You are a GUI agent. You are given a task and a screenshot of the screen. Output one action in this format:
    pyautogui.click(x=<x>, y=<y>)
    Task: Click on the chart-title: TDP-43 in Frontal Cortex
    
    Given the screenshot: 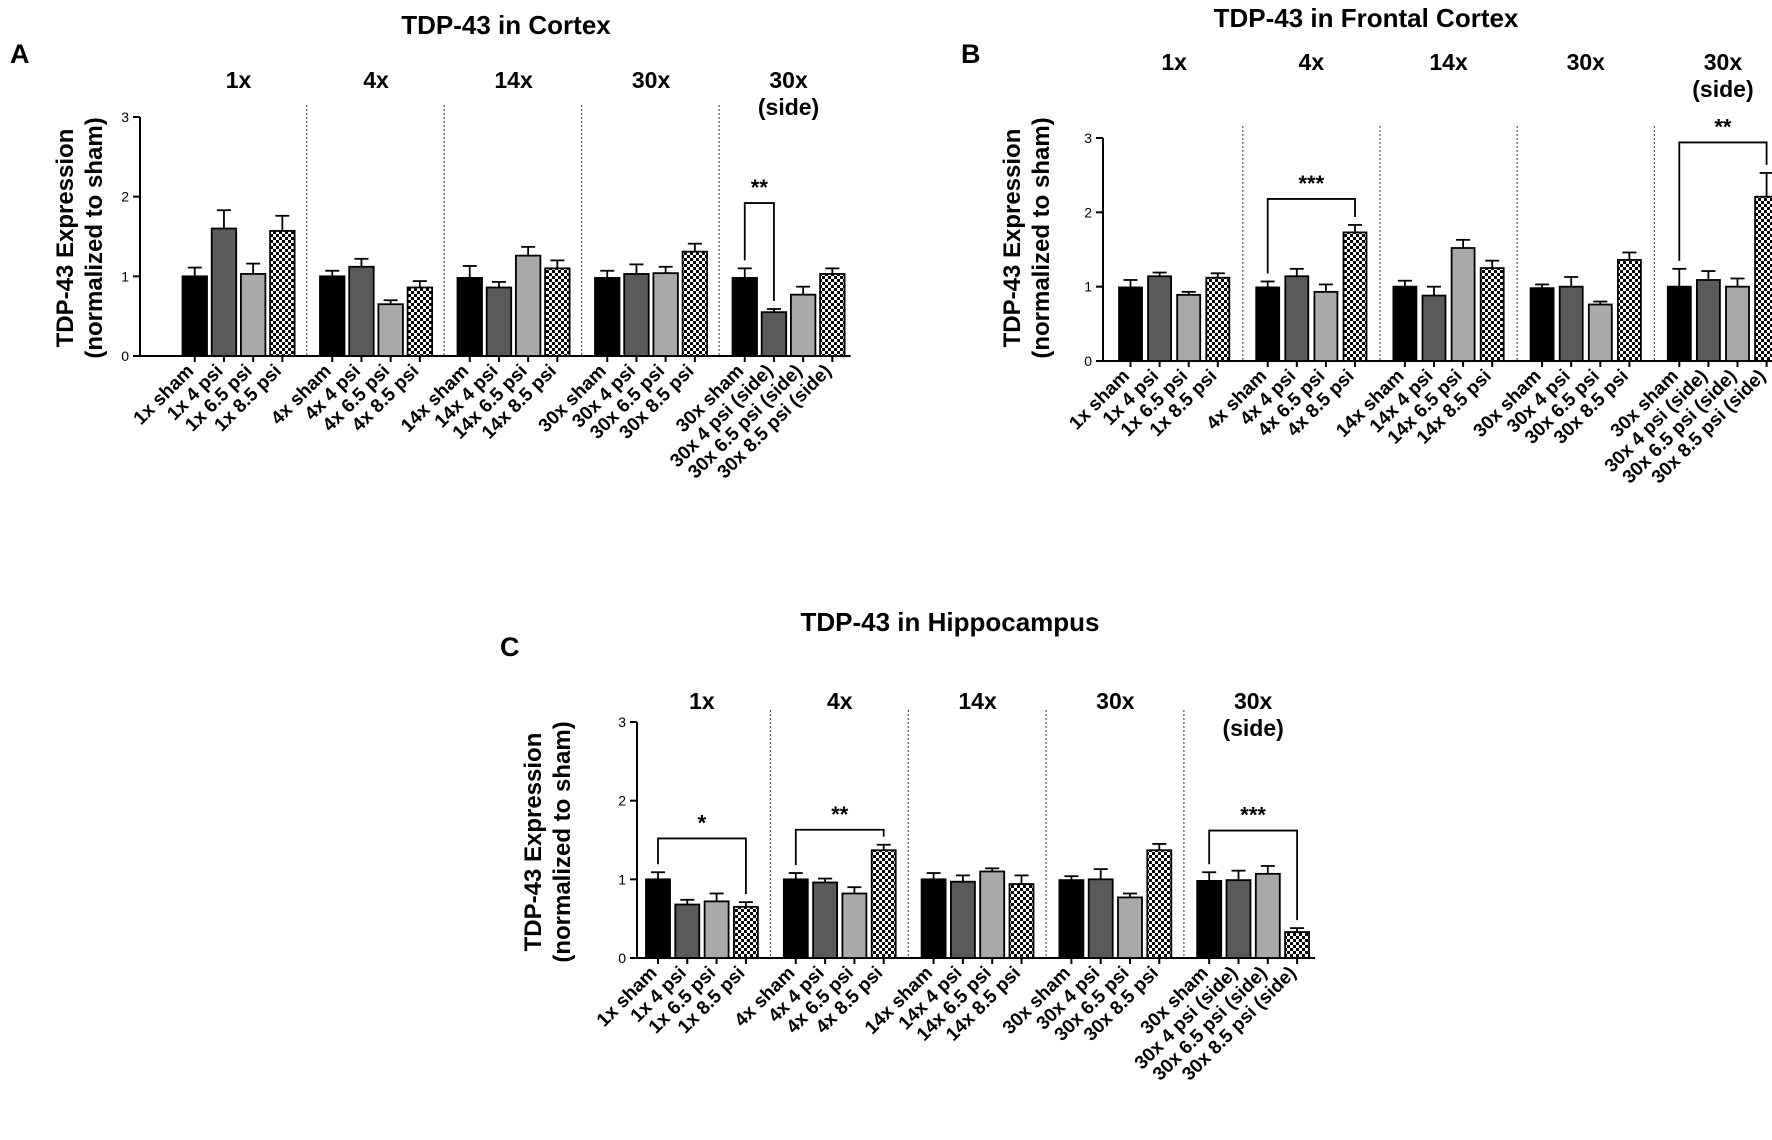 What is the action you would take?
    pyautogui.click(x=1366, y=18)
    